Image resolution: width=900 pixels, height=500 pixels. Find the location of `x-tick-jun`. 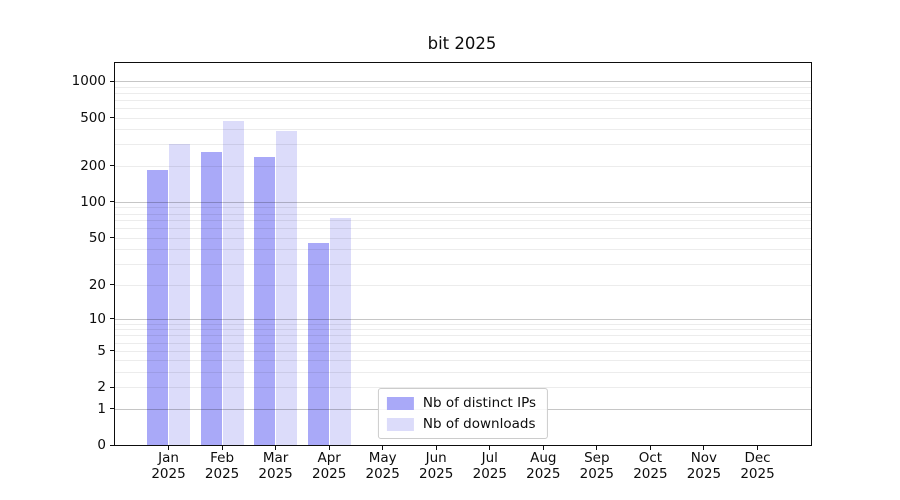

x-tick-jun is located at coordinates (436, 448).